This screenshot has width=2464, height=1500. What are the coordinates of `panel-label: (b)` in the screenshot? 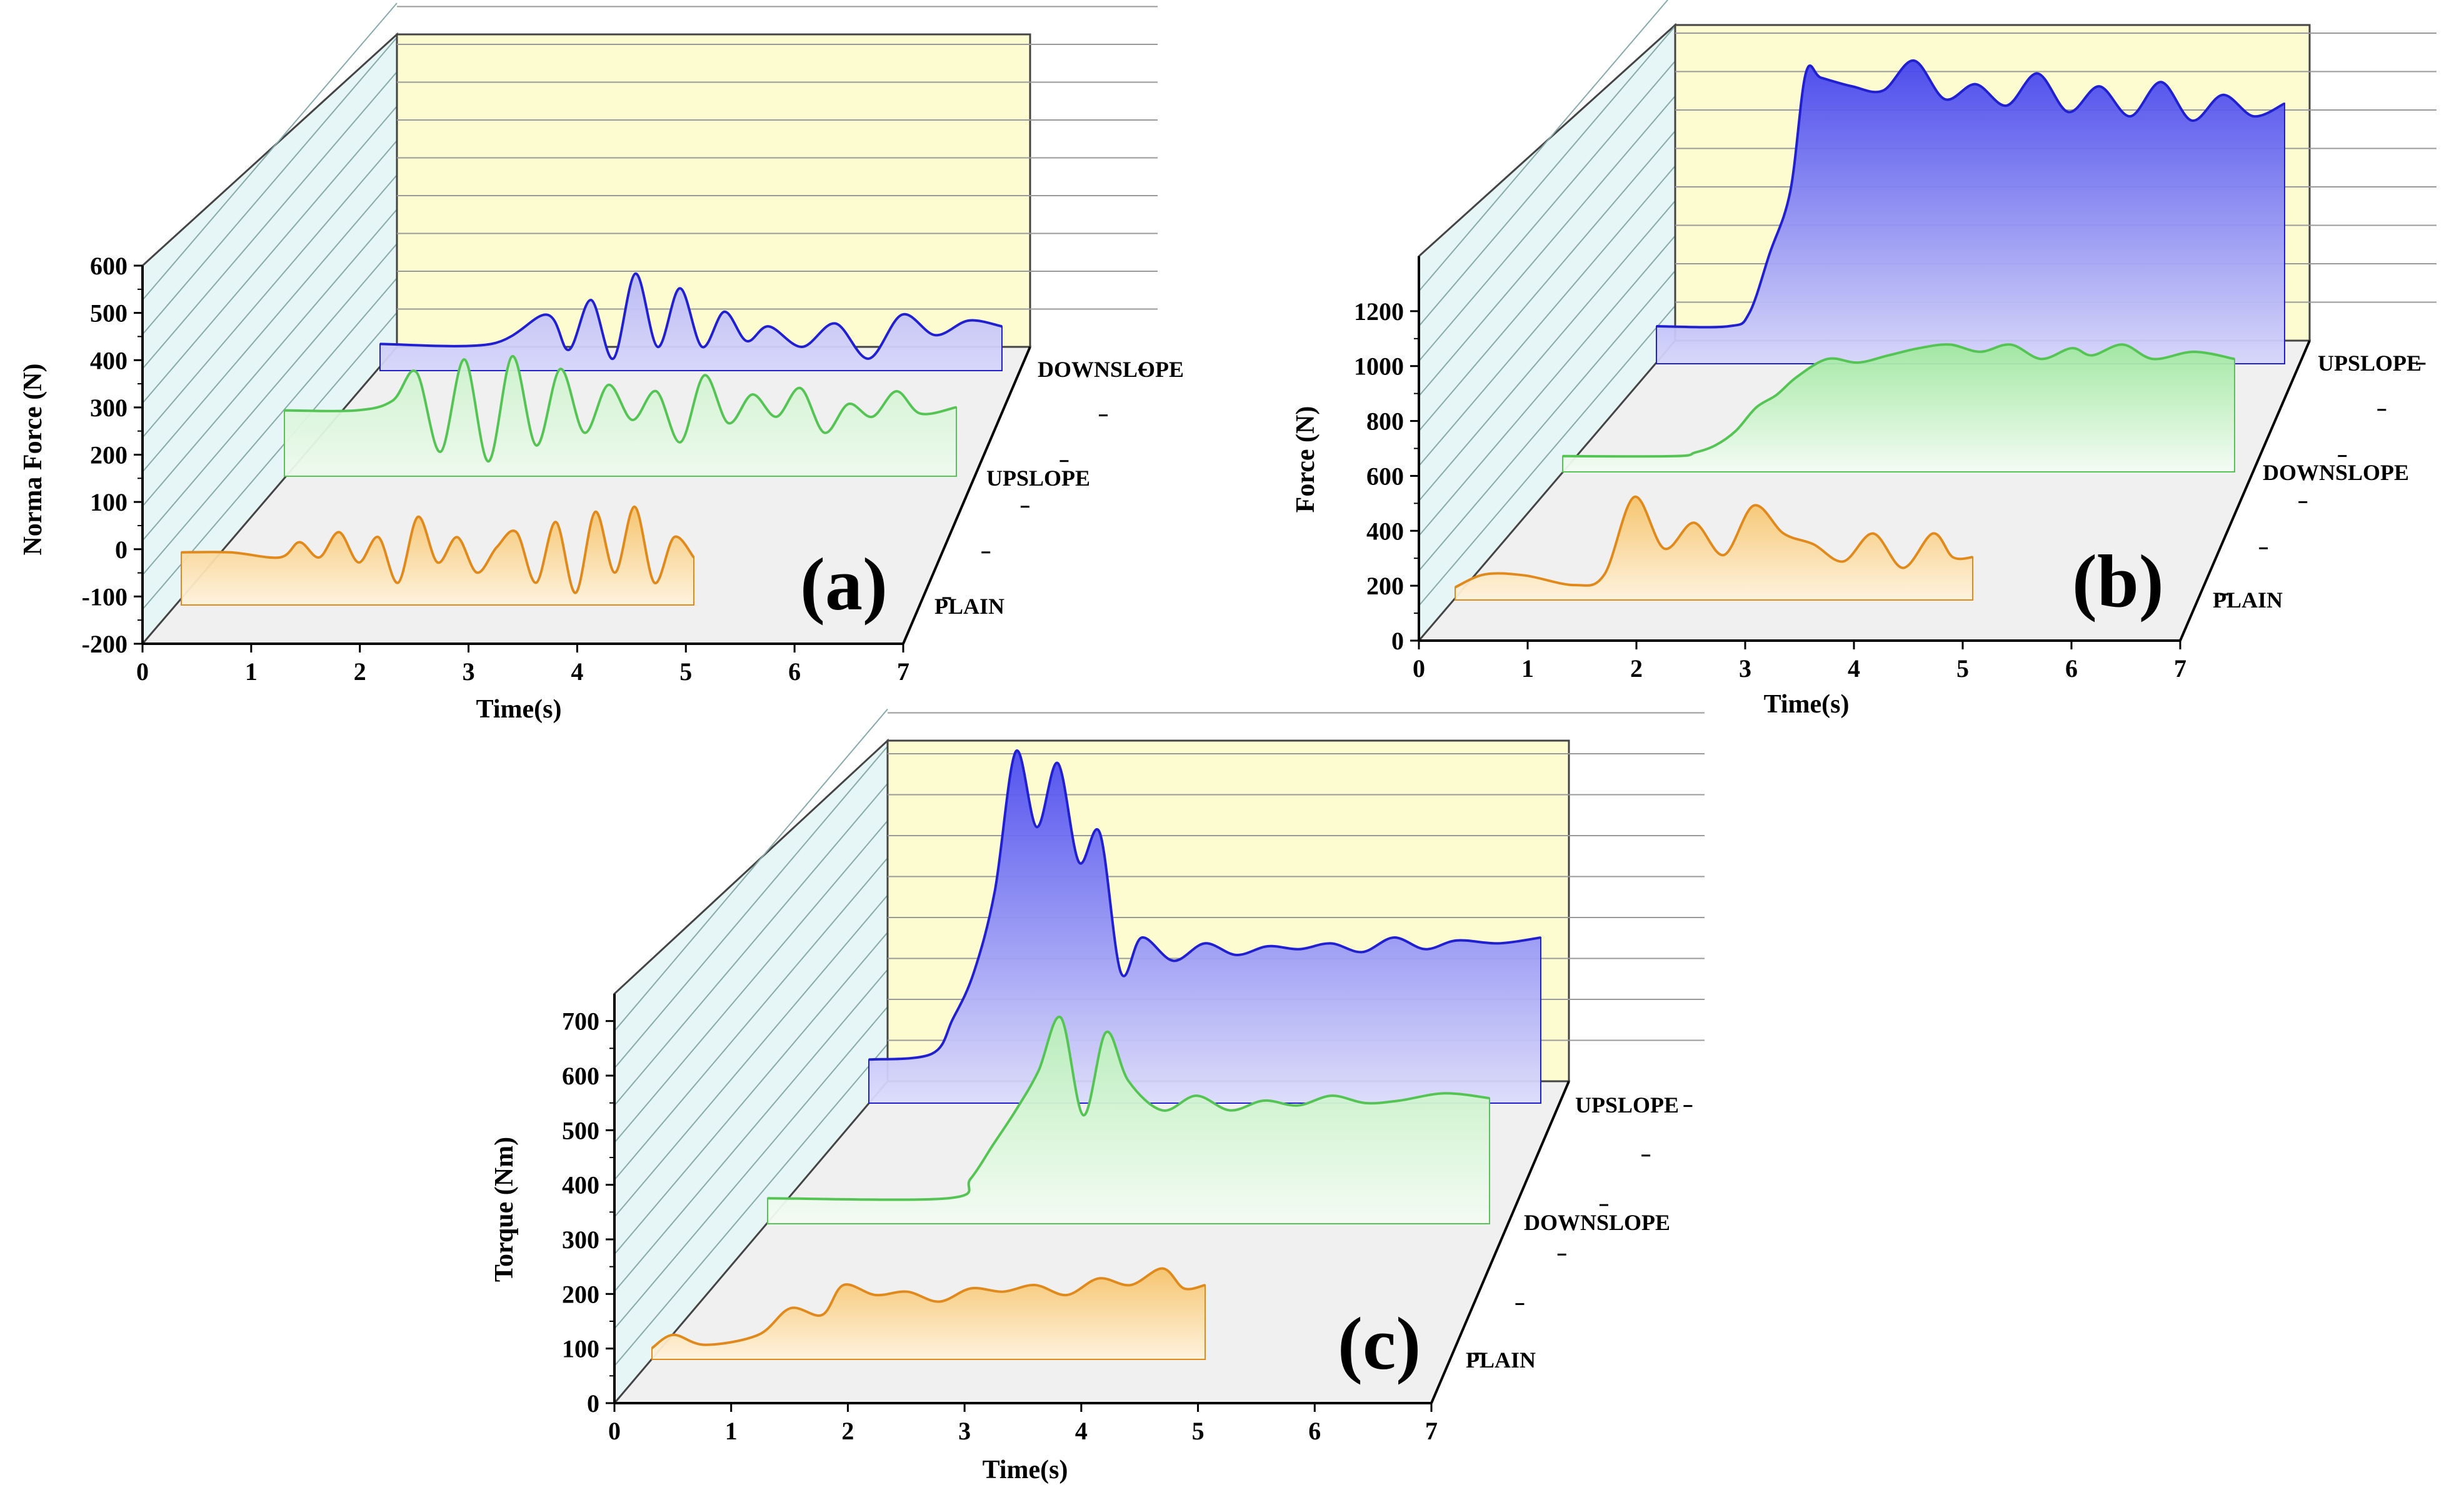 It's located at (2118, 580).